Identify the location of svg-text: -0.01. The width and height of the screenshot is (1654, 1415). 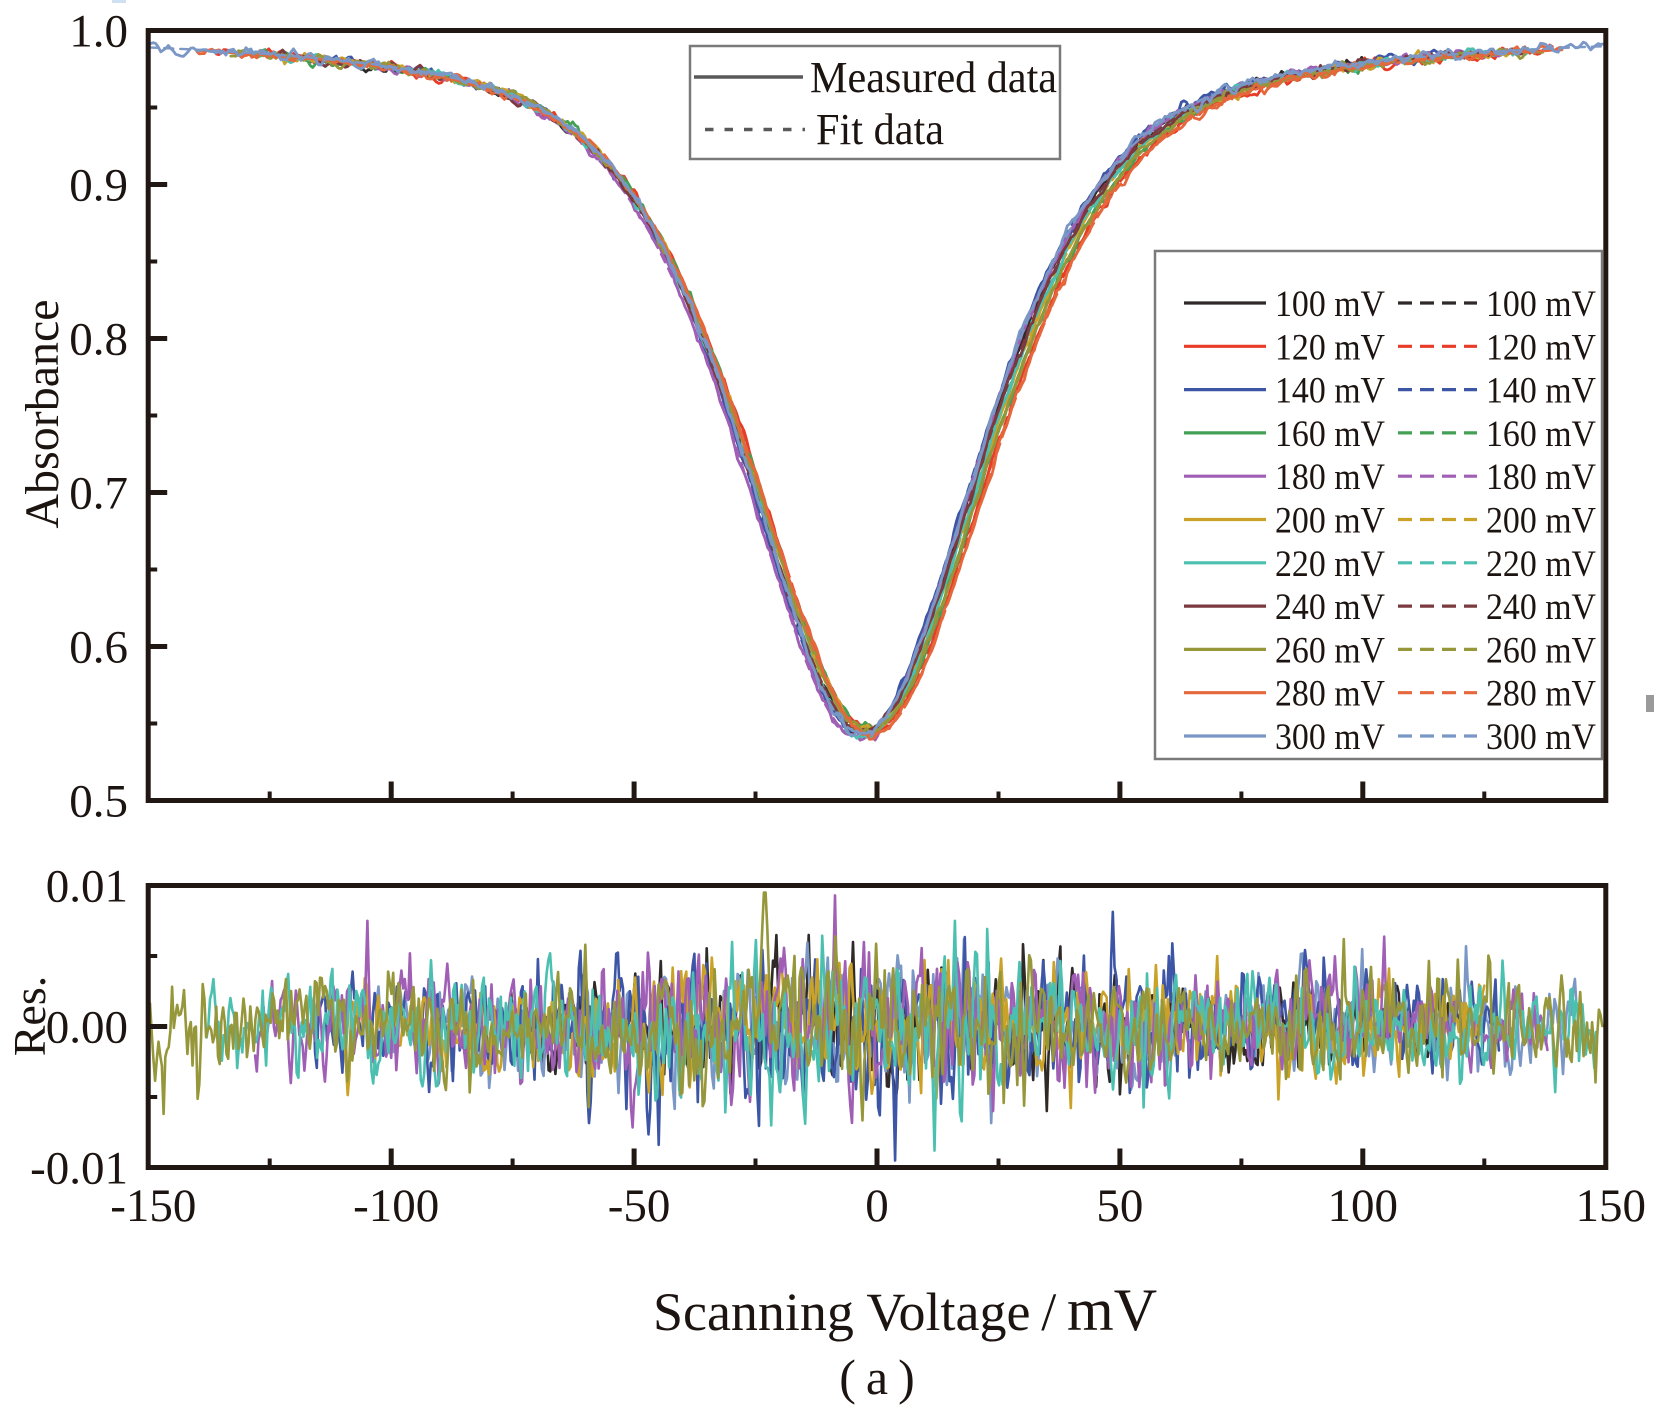
(79, 1169).